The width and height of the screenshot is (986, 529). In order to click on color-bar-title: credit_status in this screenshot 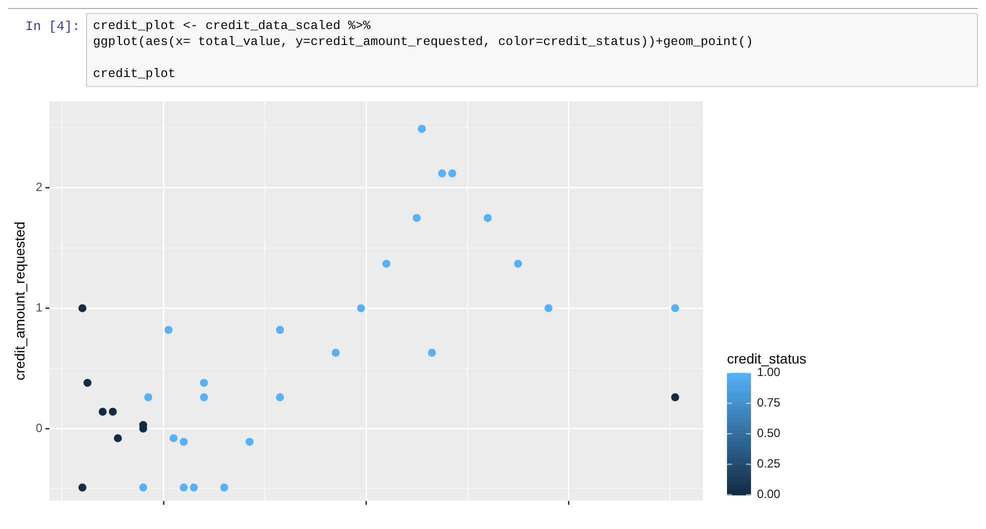, I will do `click(766, 358)`.